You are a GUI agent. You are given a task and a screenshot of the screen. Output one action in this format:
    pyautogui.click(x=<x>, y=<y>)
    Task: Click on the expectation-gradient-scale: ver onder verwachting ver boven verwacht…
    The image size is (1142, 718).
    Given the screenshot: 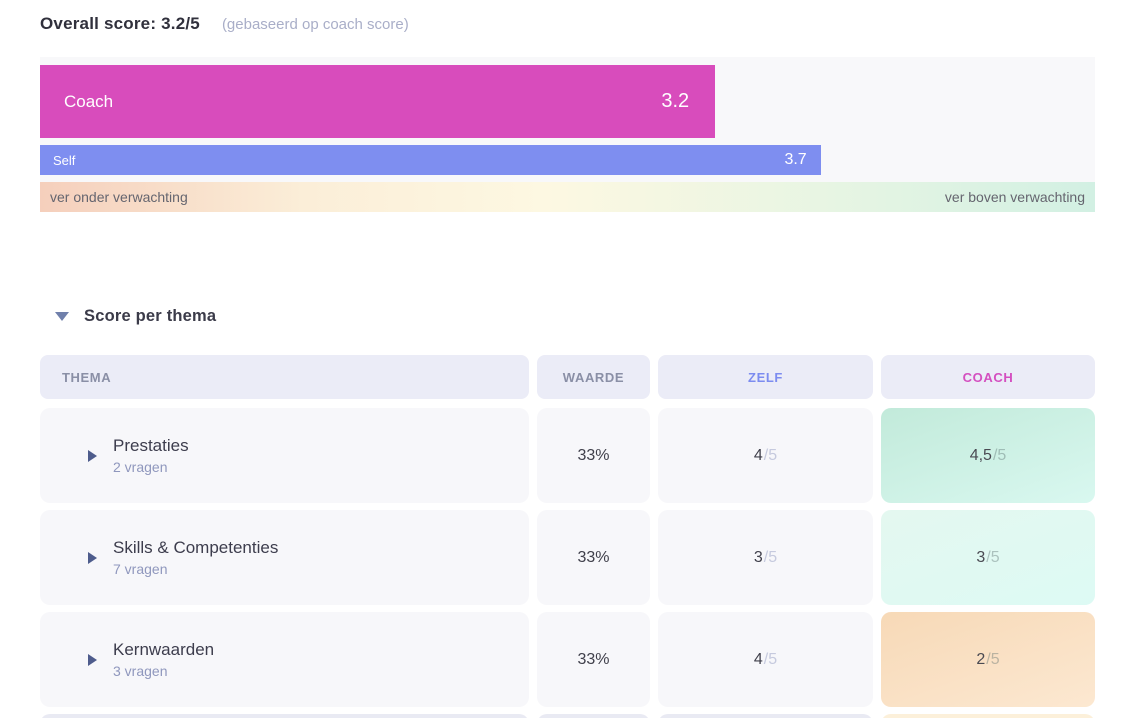 What is the action you would take?
    pyautogui.click(x=567, y=197)
    